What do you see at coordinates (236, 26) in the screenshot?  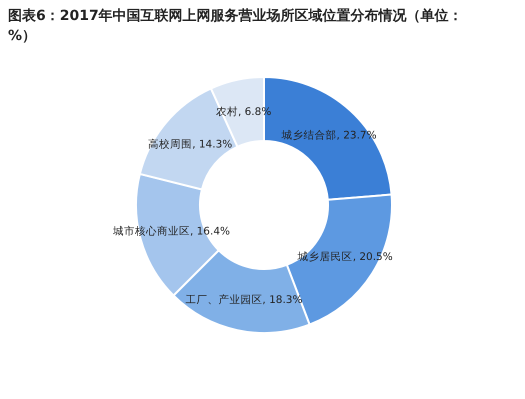 I see `chart-title: 图表6：2017年中国互联网上网服务营业场所区域位置分布情况（单位：%）` at bounding box center [236, 26].